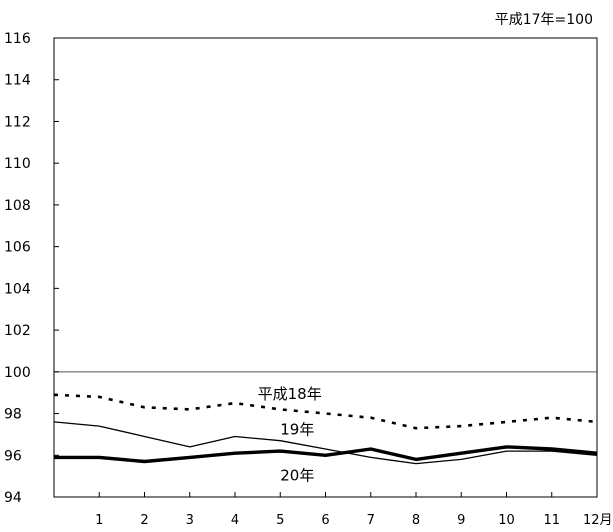 This screenshot has height=532, width=613. Describe the element at coordinates (544, 20) in the screenshot. I see `base-year-note: 平成17年=100` at that location.